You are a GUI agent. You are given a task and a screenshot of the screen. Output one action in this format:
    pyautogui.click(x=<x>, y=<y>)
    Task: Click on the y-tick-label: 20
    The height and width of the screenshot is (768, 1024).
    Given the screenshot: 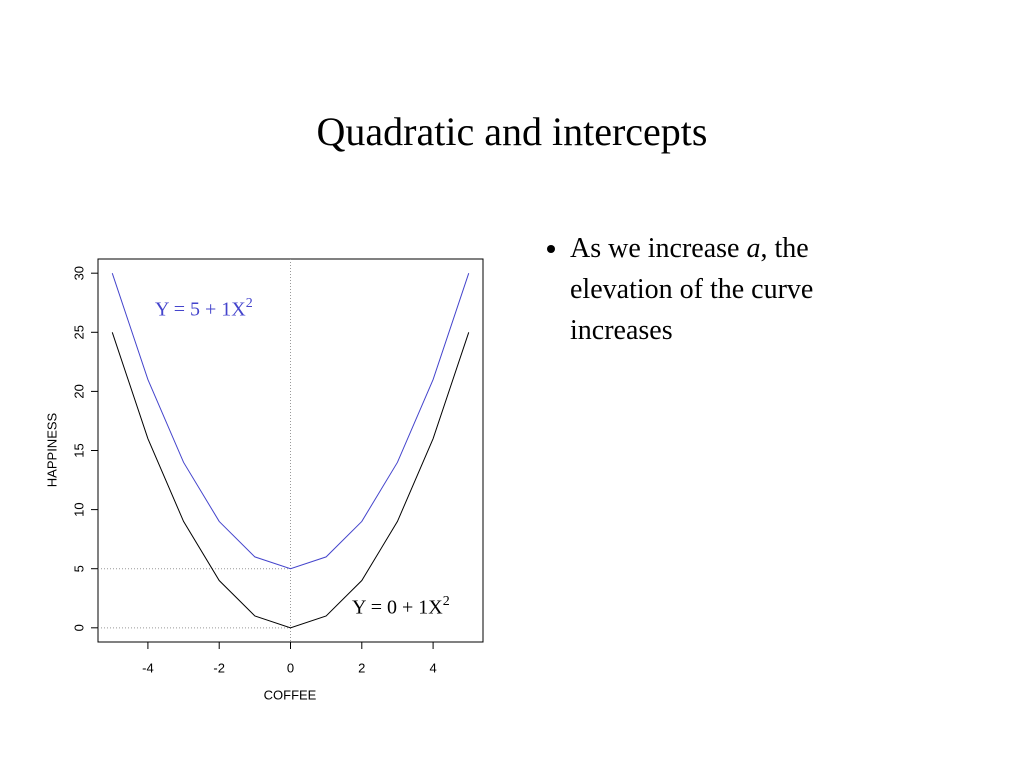 What is the action you would take?
    pyautogui.click(x=78, y=391)
    